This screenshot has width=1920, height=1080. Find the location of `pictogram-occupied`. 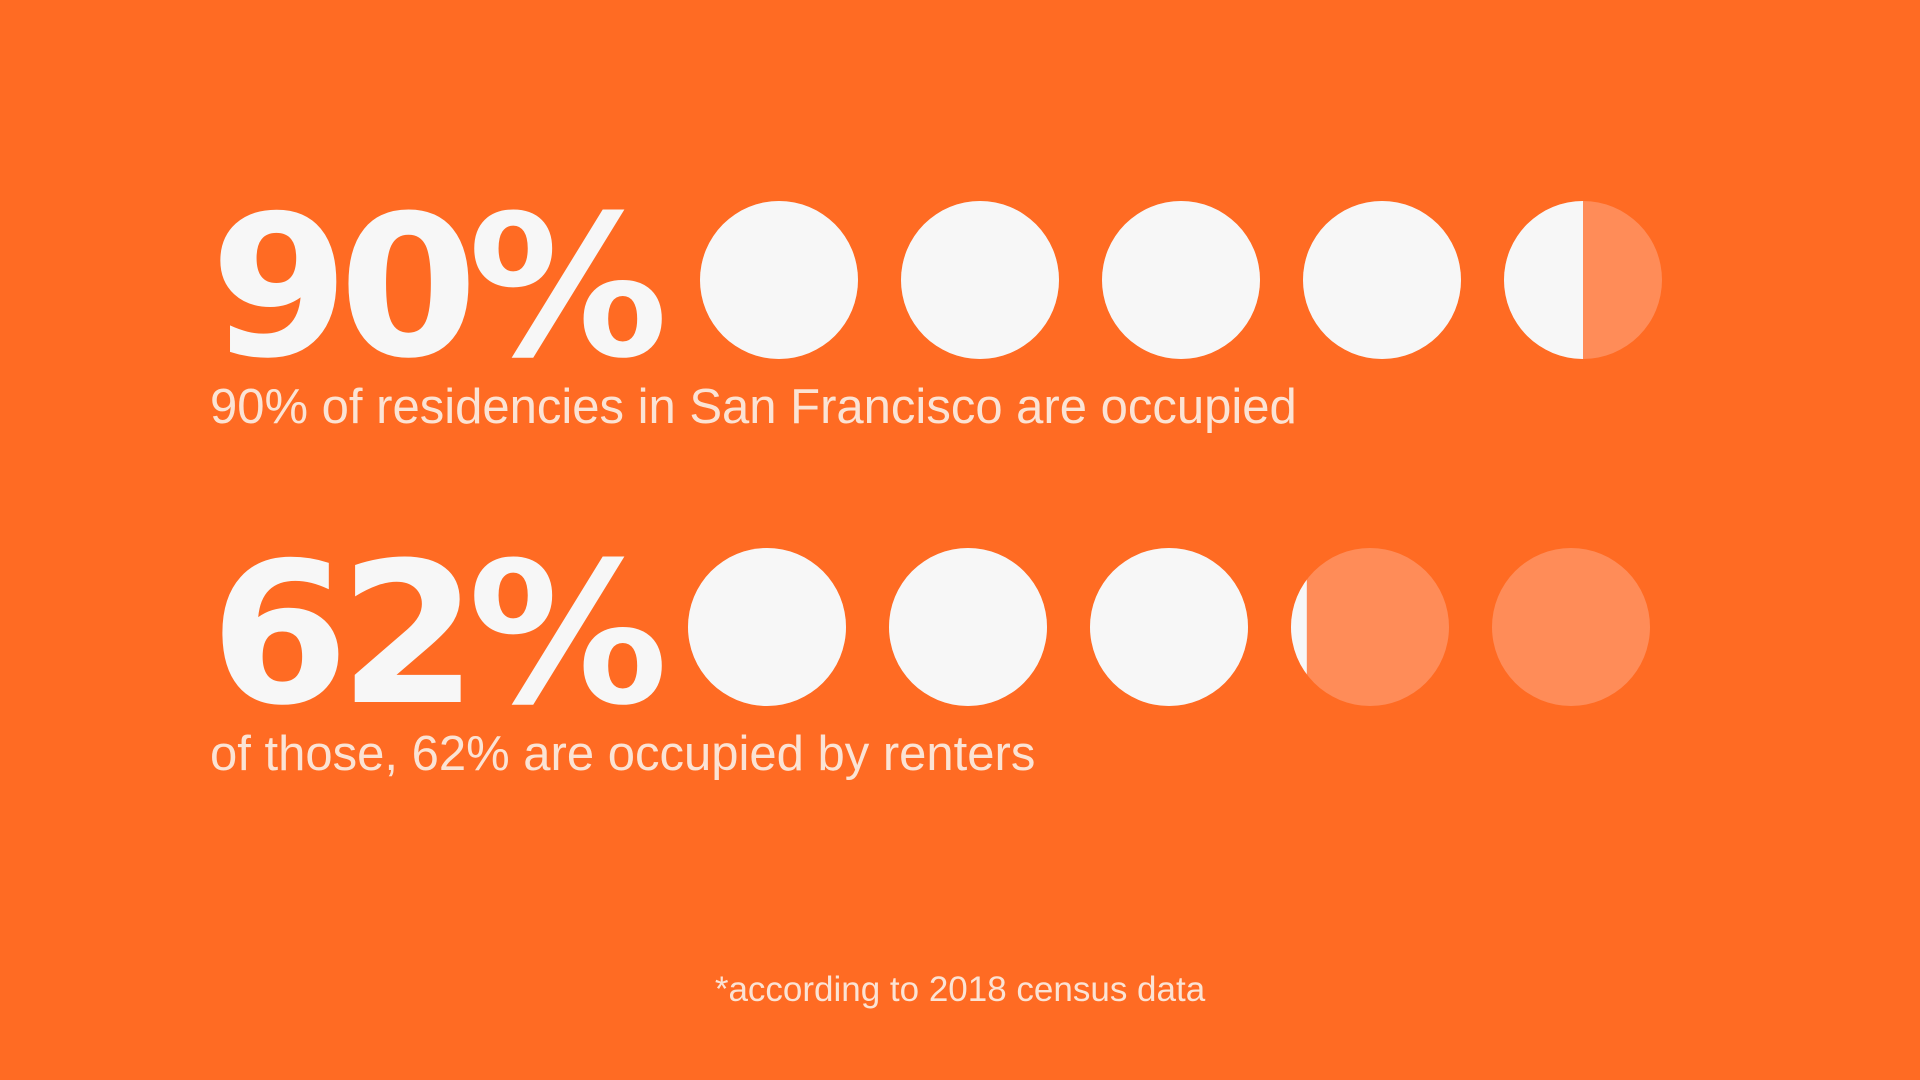

pictogram-occupied is located at coordinates (1181, 280).